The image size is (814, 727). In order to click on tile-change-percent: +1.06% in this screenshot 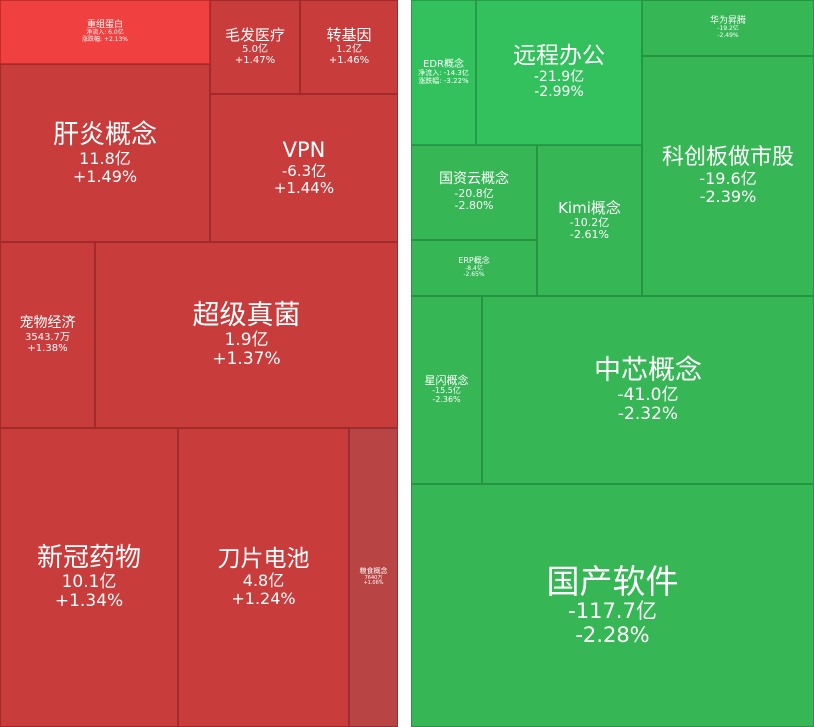, I will do `click(373, 583)`.